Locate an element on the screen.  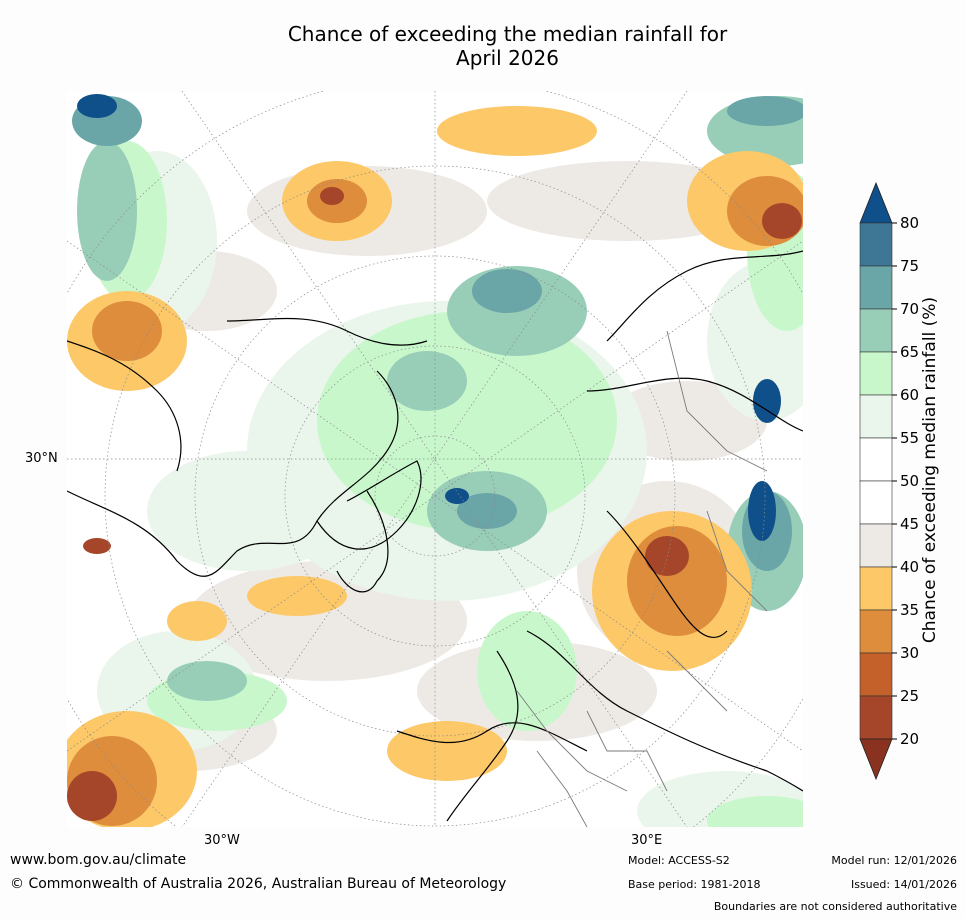
colorbar: 80 75 70 65 60 55 50 45 40 35 30 25 20 is located at coordinates (910, 485).